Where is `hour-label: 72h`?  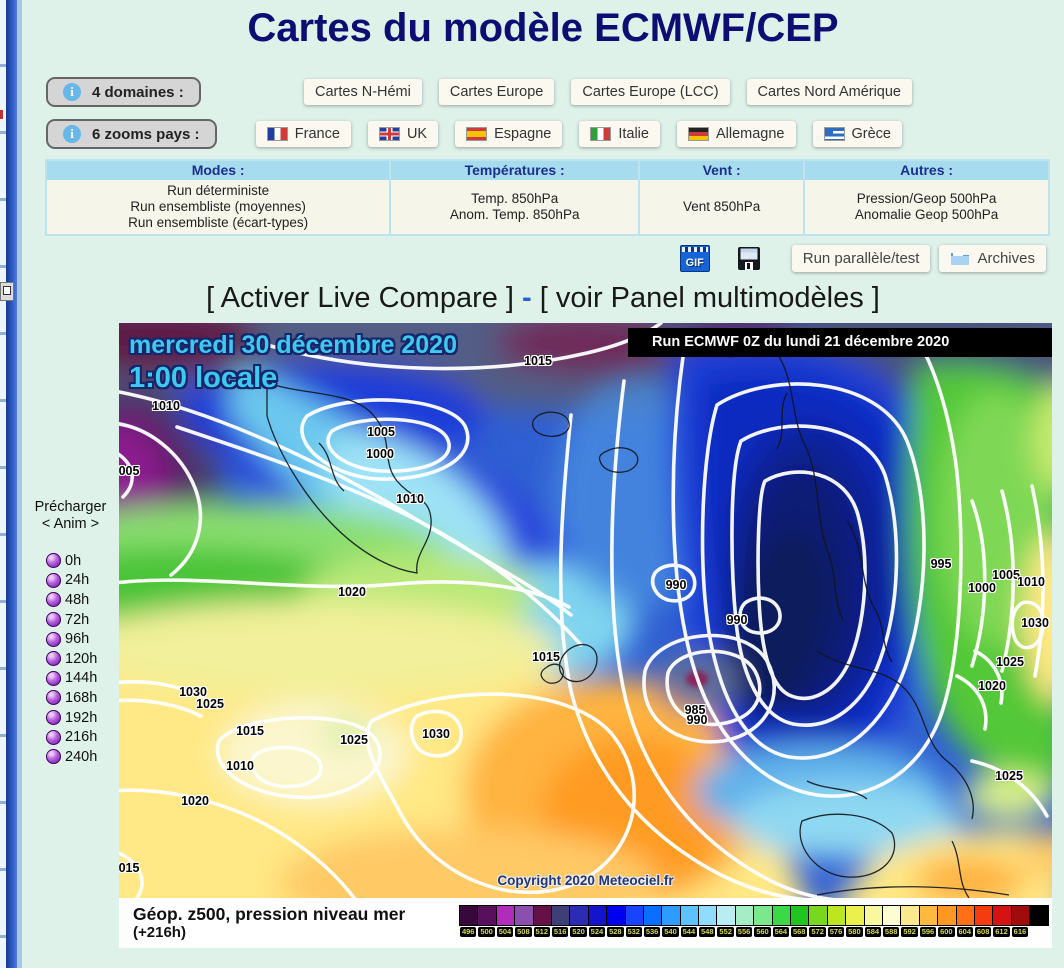 hour-label: 72h is located at coordinates (77, 619).